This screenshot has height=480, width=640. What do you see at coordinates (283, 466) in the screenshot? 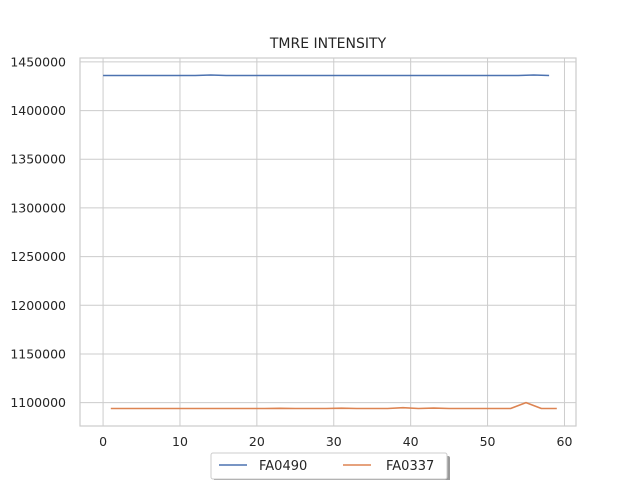
I see `legend-label-fa0490: FA0490` at bounding box center [283, 466].